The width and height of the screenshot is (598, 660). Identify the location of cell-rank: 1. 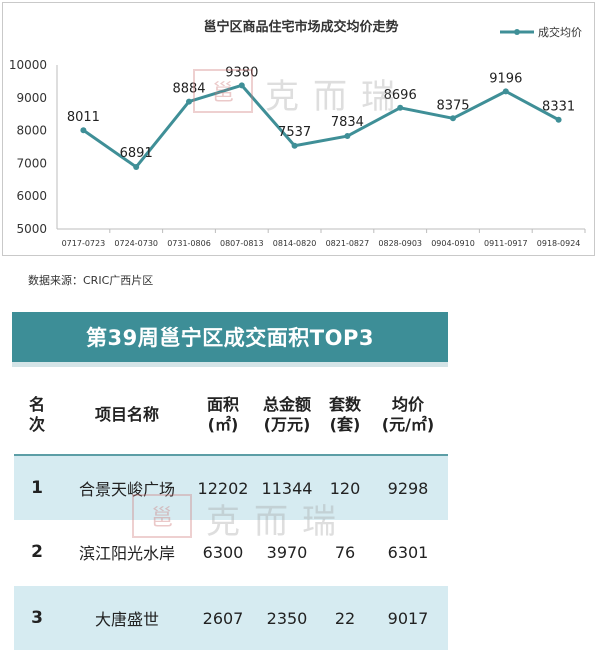
(37, 488).